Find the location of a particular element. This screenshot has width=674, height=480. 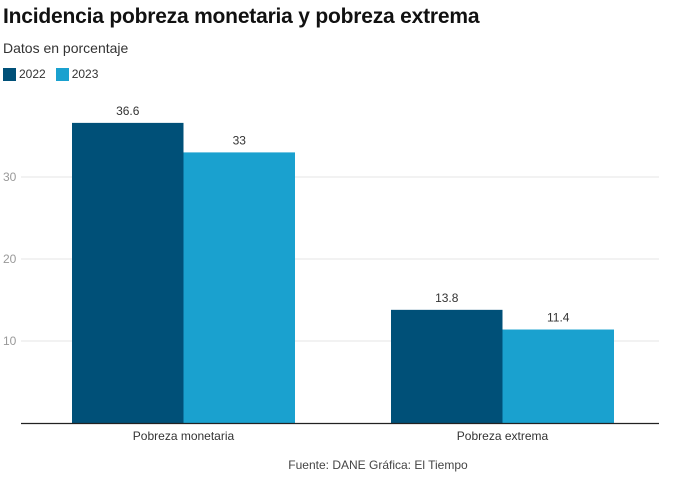

legend-swatch-2023 is located at coordinates (62, 74).